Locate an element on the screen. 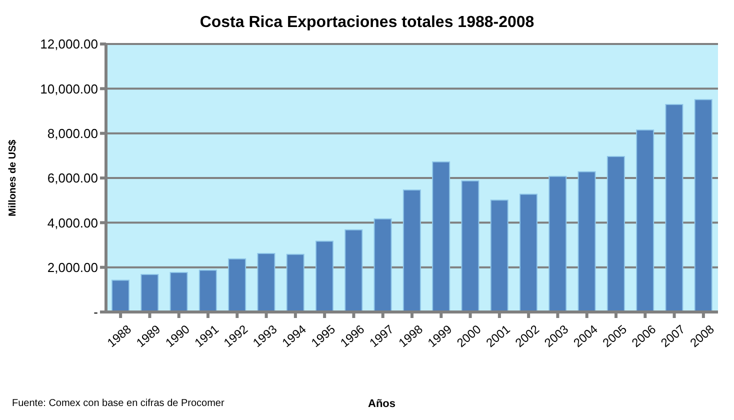 The height and width of the screenshot is (420, 734). y-tick-label: 6,000.00 is located at coordinates (72, 178).